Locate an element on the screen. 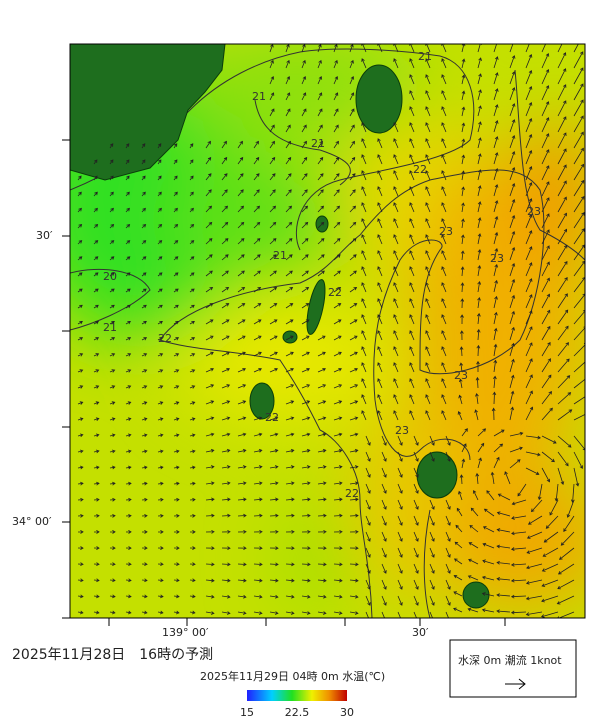 This screenshot has width=596, height=726. title: 2025年11月28日 16時の予測 is located at coordinates (112, 655).